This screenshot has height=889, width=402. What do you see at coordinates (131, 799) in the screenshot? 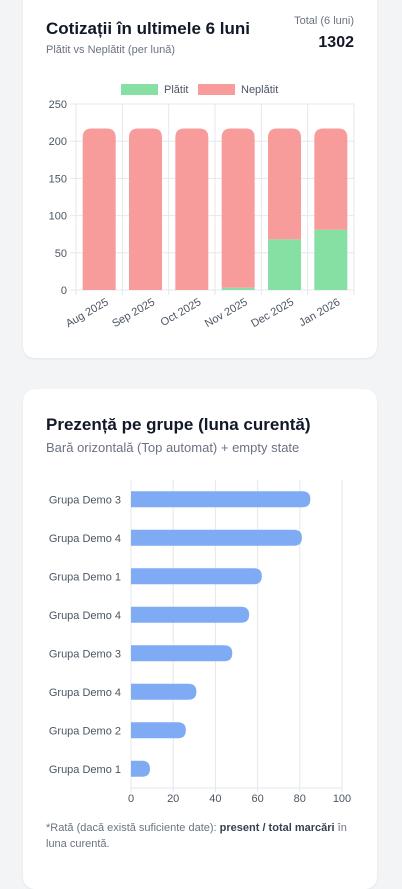
I see `x-tick-label: 0` at bounding box center [131, 799].